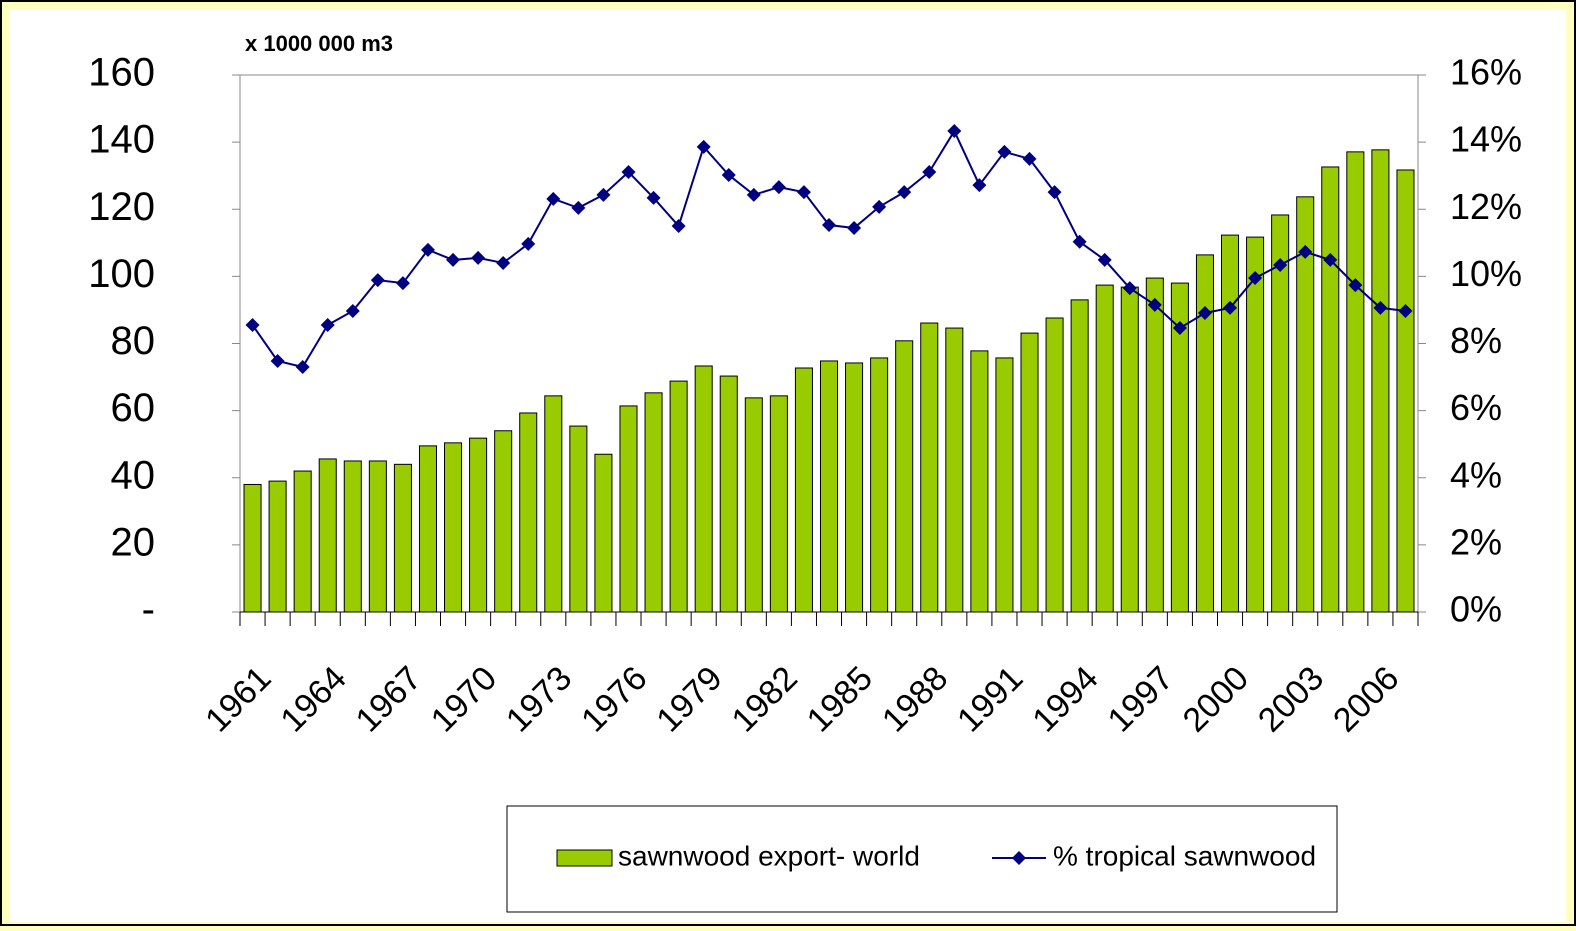  I want to click on legend-label: sawnwood export- world, so click(769, 855).